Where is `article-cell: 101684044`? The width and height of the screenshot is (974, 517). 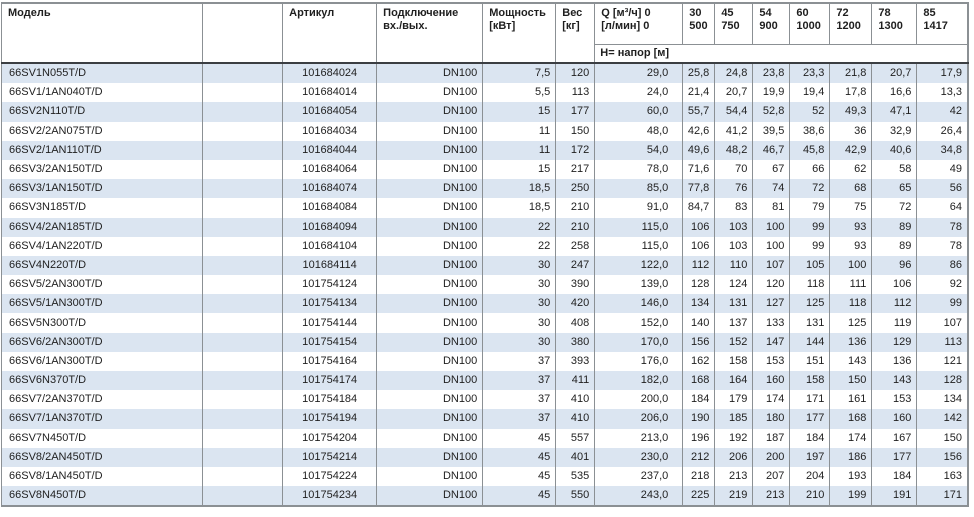
article-cell: 101684044 is located at coordinates (330, 150).